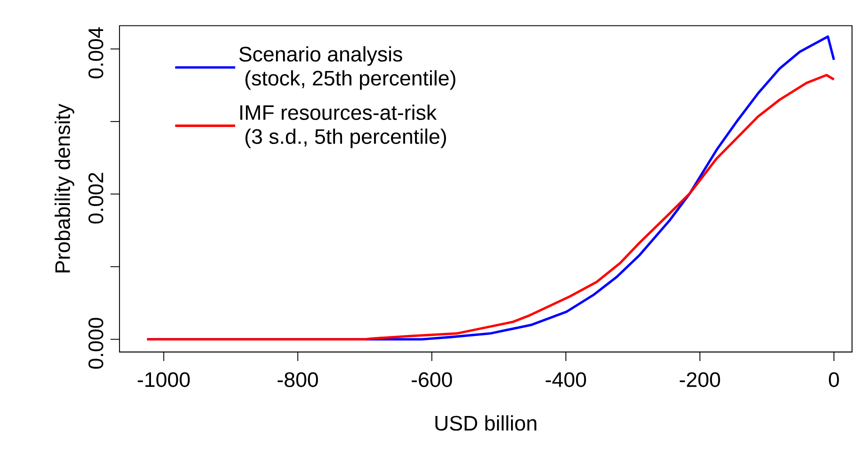  What do you see at coordinates (64, 188) in the screenshot?
I see `y-axis-title: Probability density` at bounding box center [64, 188].